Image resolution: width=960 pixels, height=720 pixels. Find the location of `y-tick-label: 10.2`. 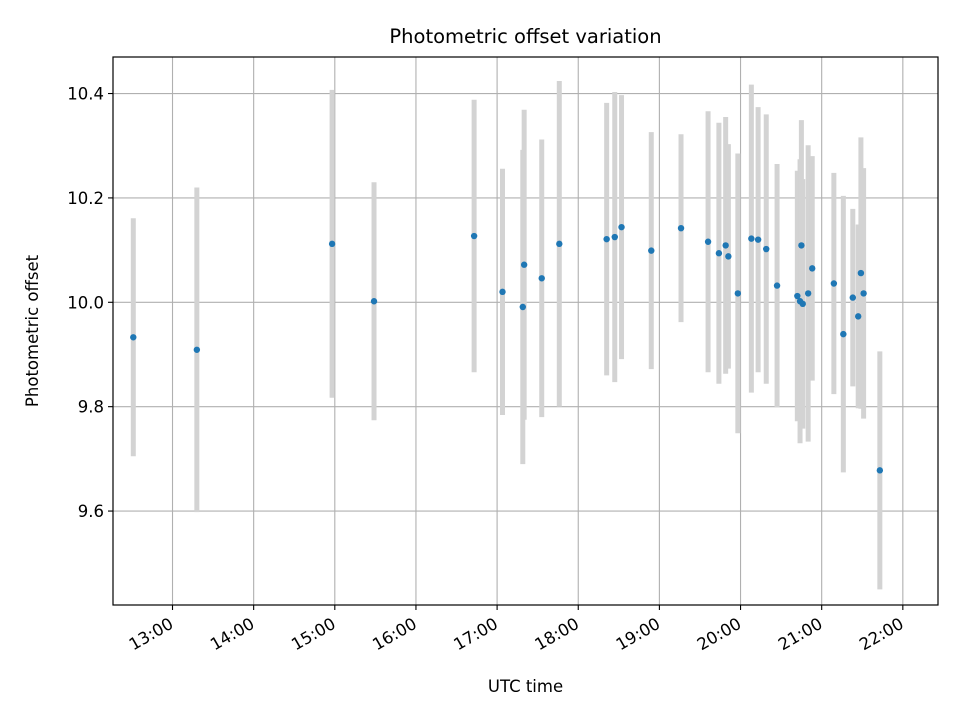

y-tick-label: 10.2 is located at coordinates (85, 198).